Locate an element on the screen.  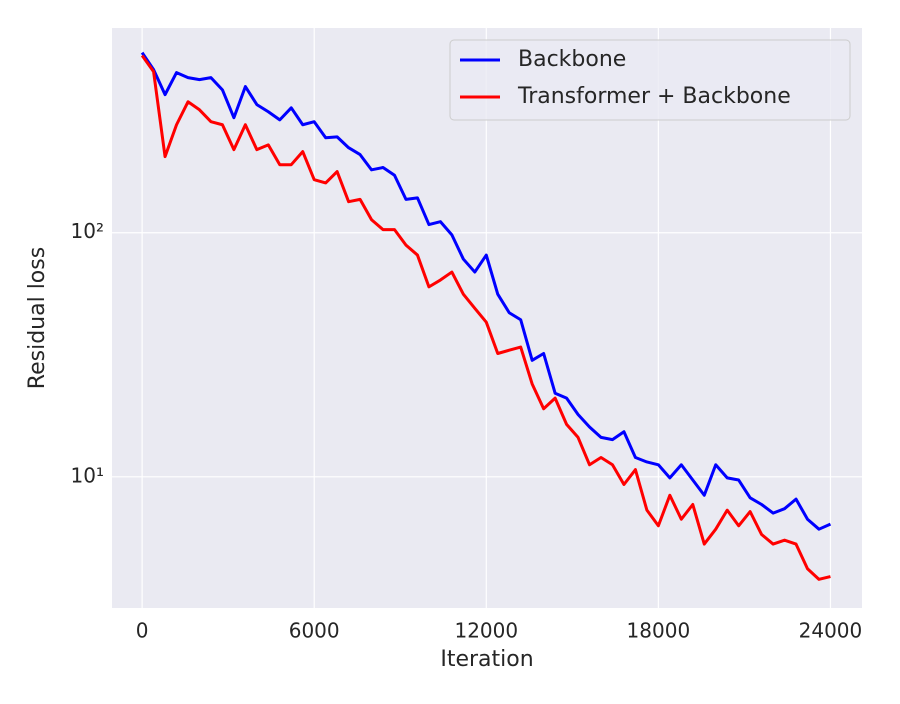
x-tick-label: 12000 is located at coordinates (486, 631).